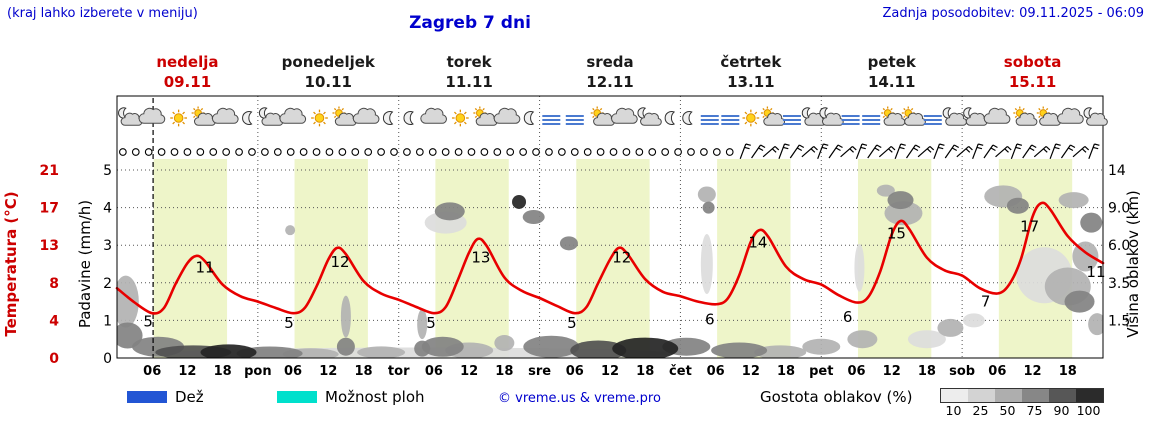 The height and width of the screenshot is (443, 1152). Describe the element at coordinates (1029, 226) in the screenshot. I see `svg-text: 17` at that location.